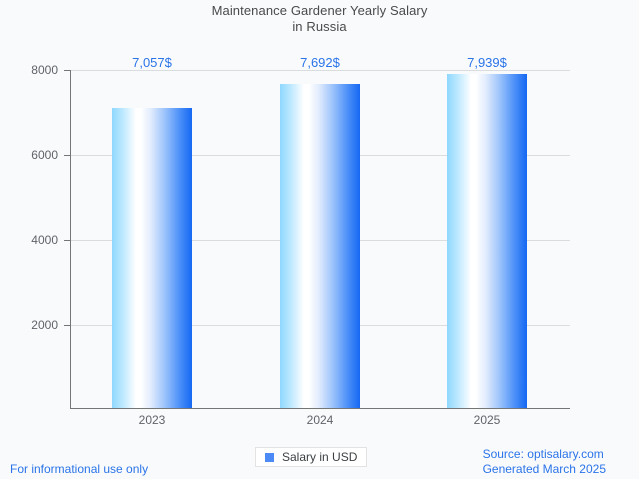  What do you see at coordinates (44, 155) in the screenshot?
I see `y-tick-label-6000: 6000` at bounding box center [44, 155].